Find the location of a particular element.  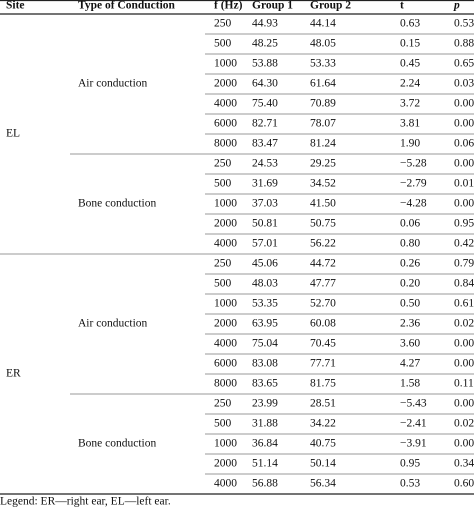

cell: 0.15 is located at coordinates (410, 44).